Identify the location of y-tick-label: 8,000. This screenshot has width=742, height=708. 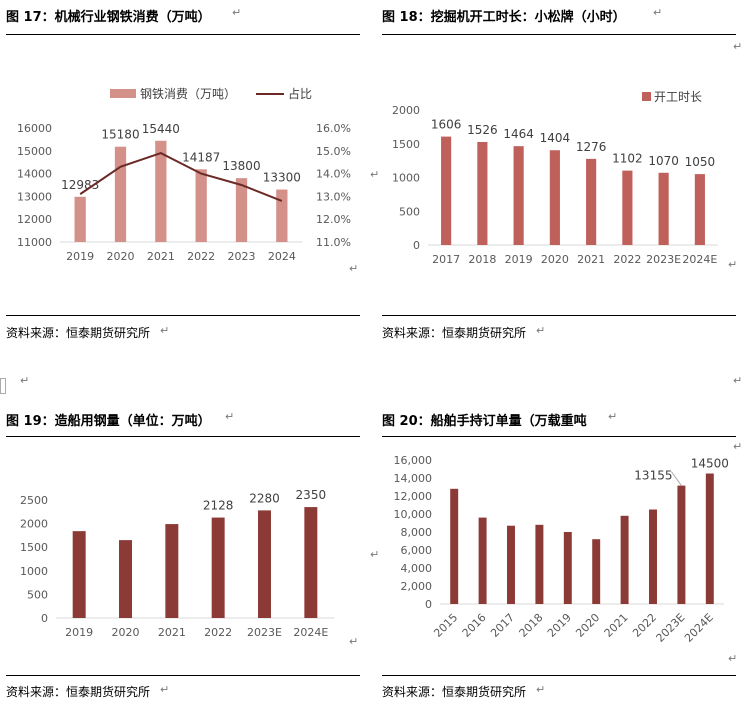
(417, 532).